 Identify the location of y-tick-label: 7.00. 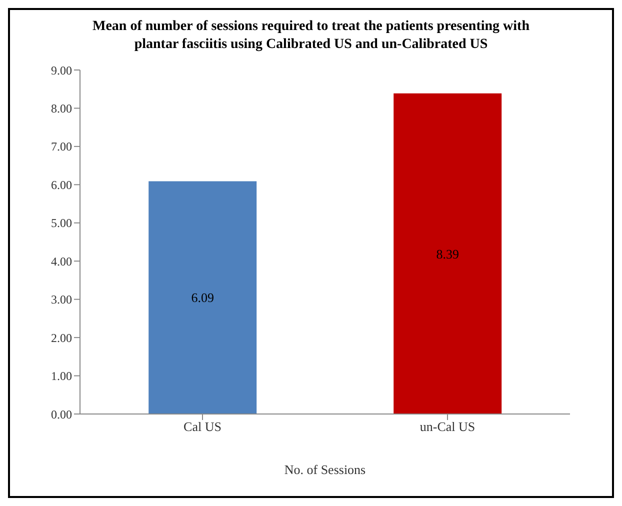
(61, 147).